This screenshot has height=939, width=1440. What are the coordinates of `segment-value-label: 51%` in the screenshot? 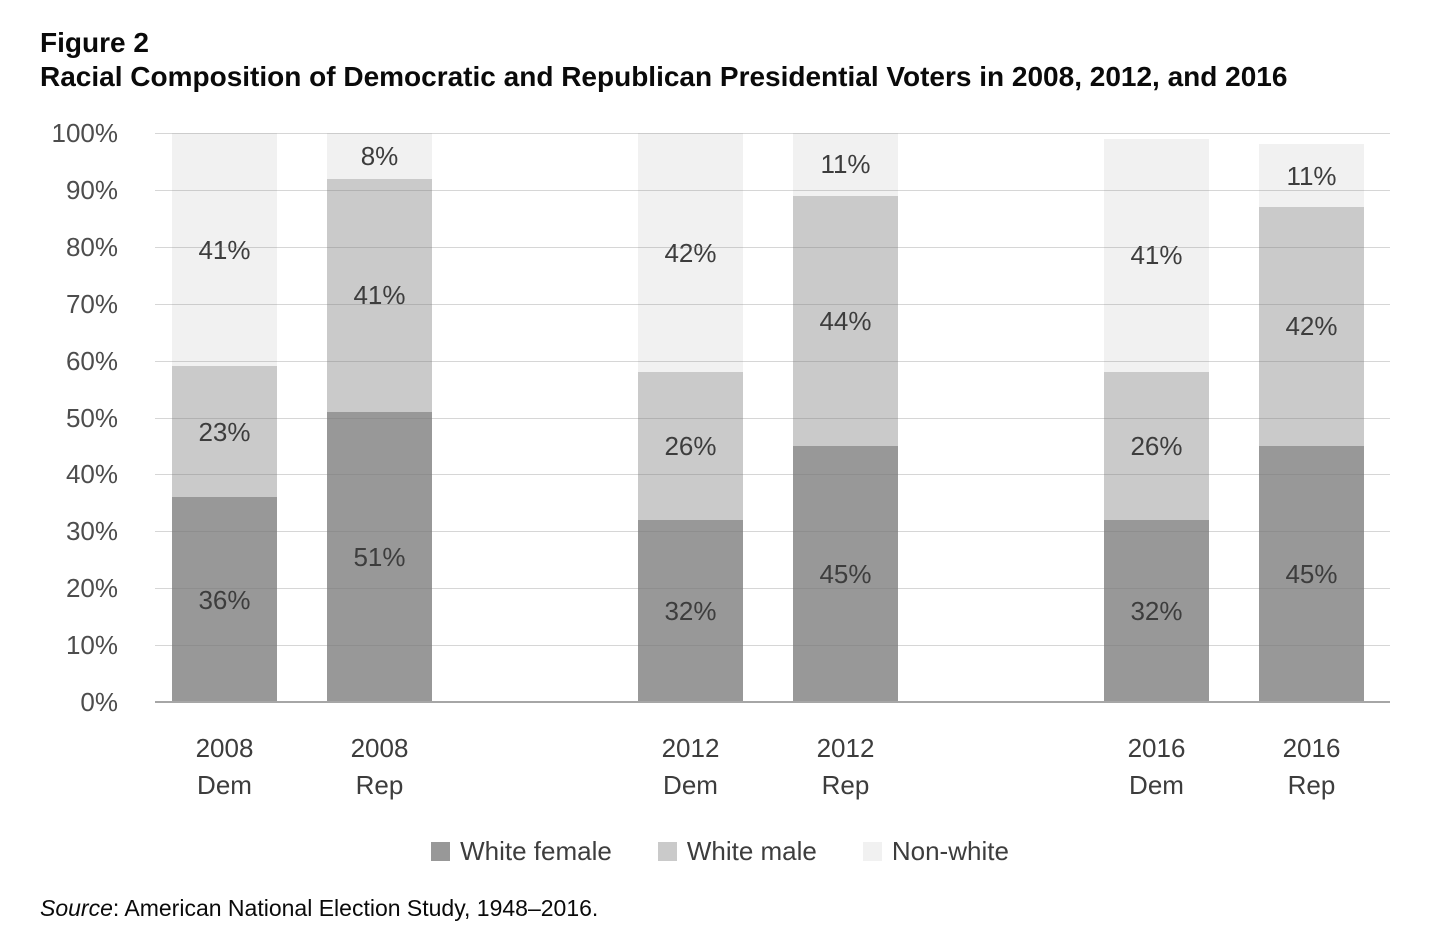 It's located at (379, 556).